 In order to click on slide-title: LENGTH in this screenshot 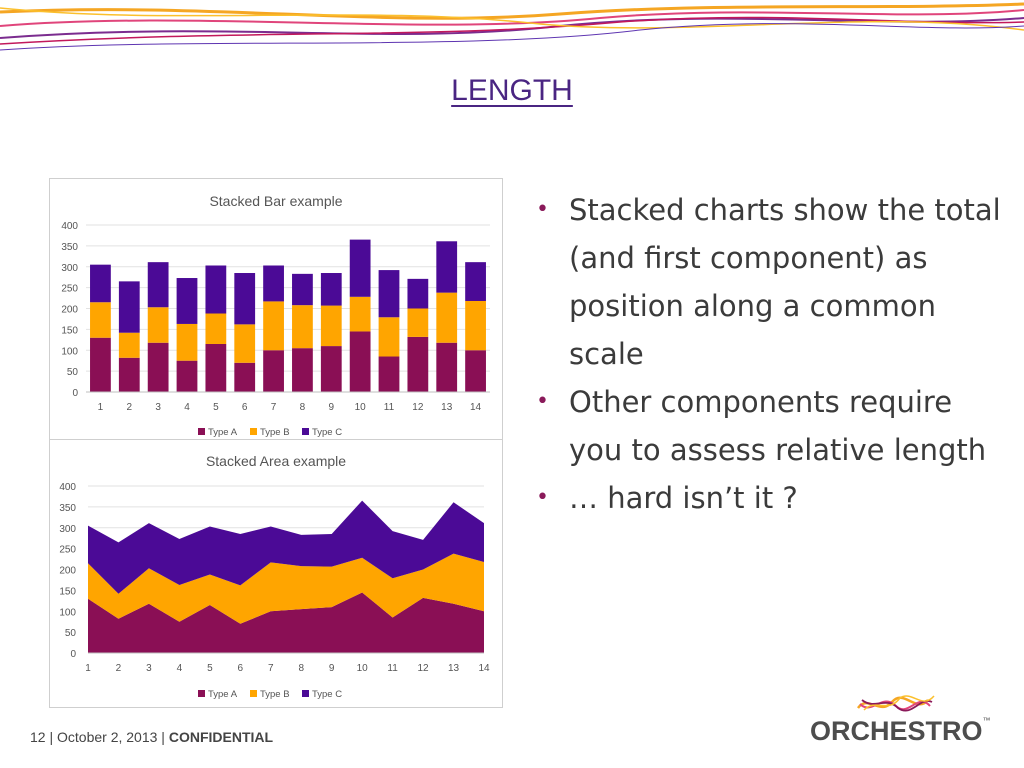, I will do `click(512, 90)`.